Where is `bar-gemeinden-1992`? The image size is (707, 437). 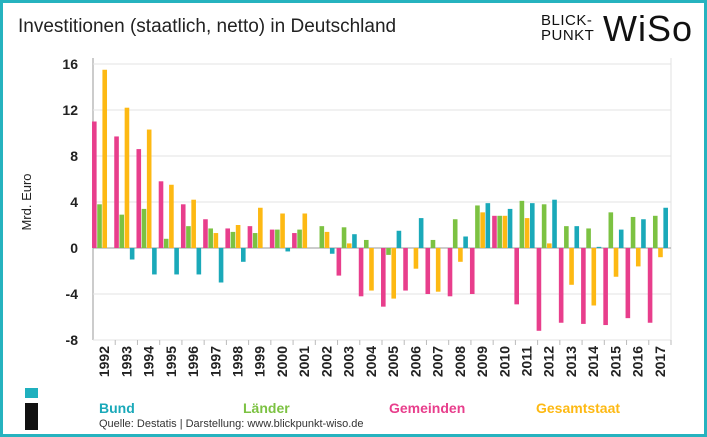 bar-gemeinden-1992 is located at coordinates (94, 184).